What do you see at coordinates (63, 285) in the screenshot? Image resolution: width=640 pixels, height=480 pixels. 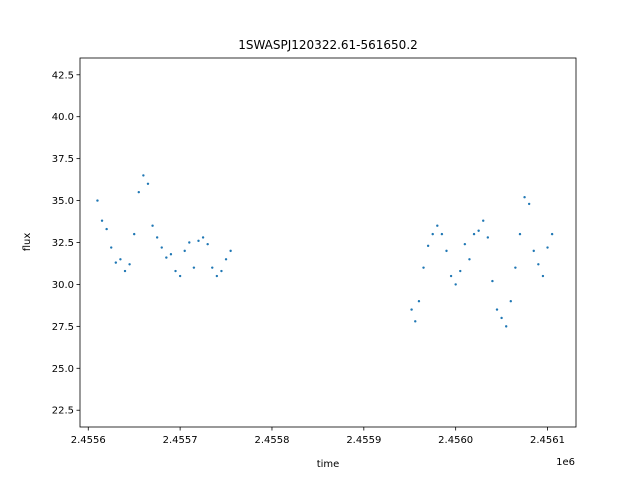 I see `y-tick-label: 30.0` at bounding box center [63, 285].